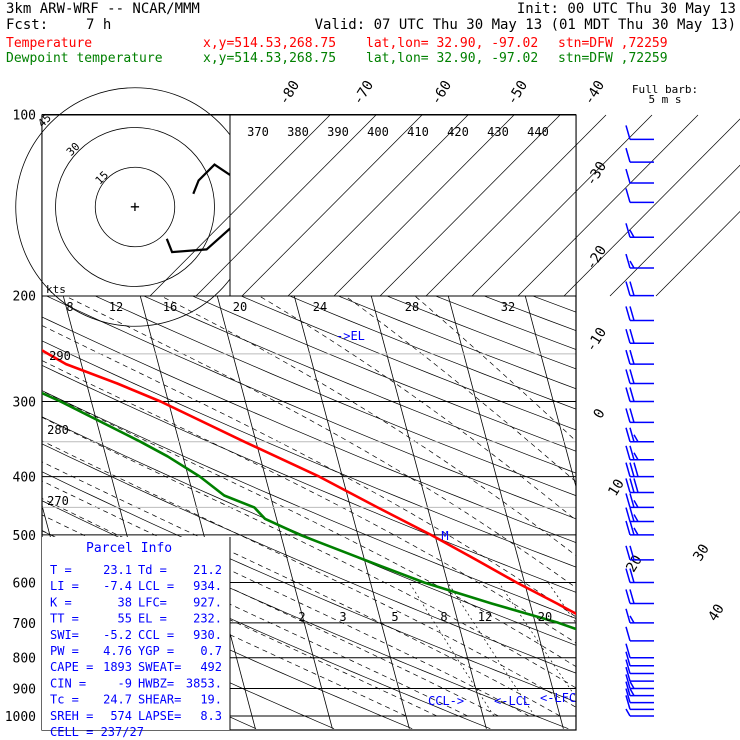  I want to click on legend-temperature: Temperature, so click(49, 43).